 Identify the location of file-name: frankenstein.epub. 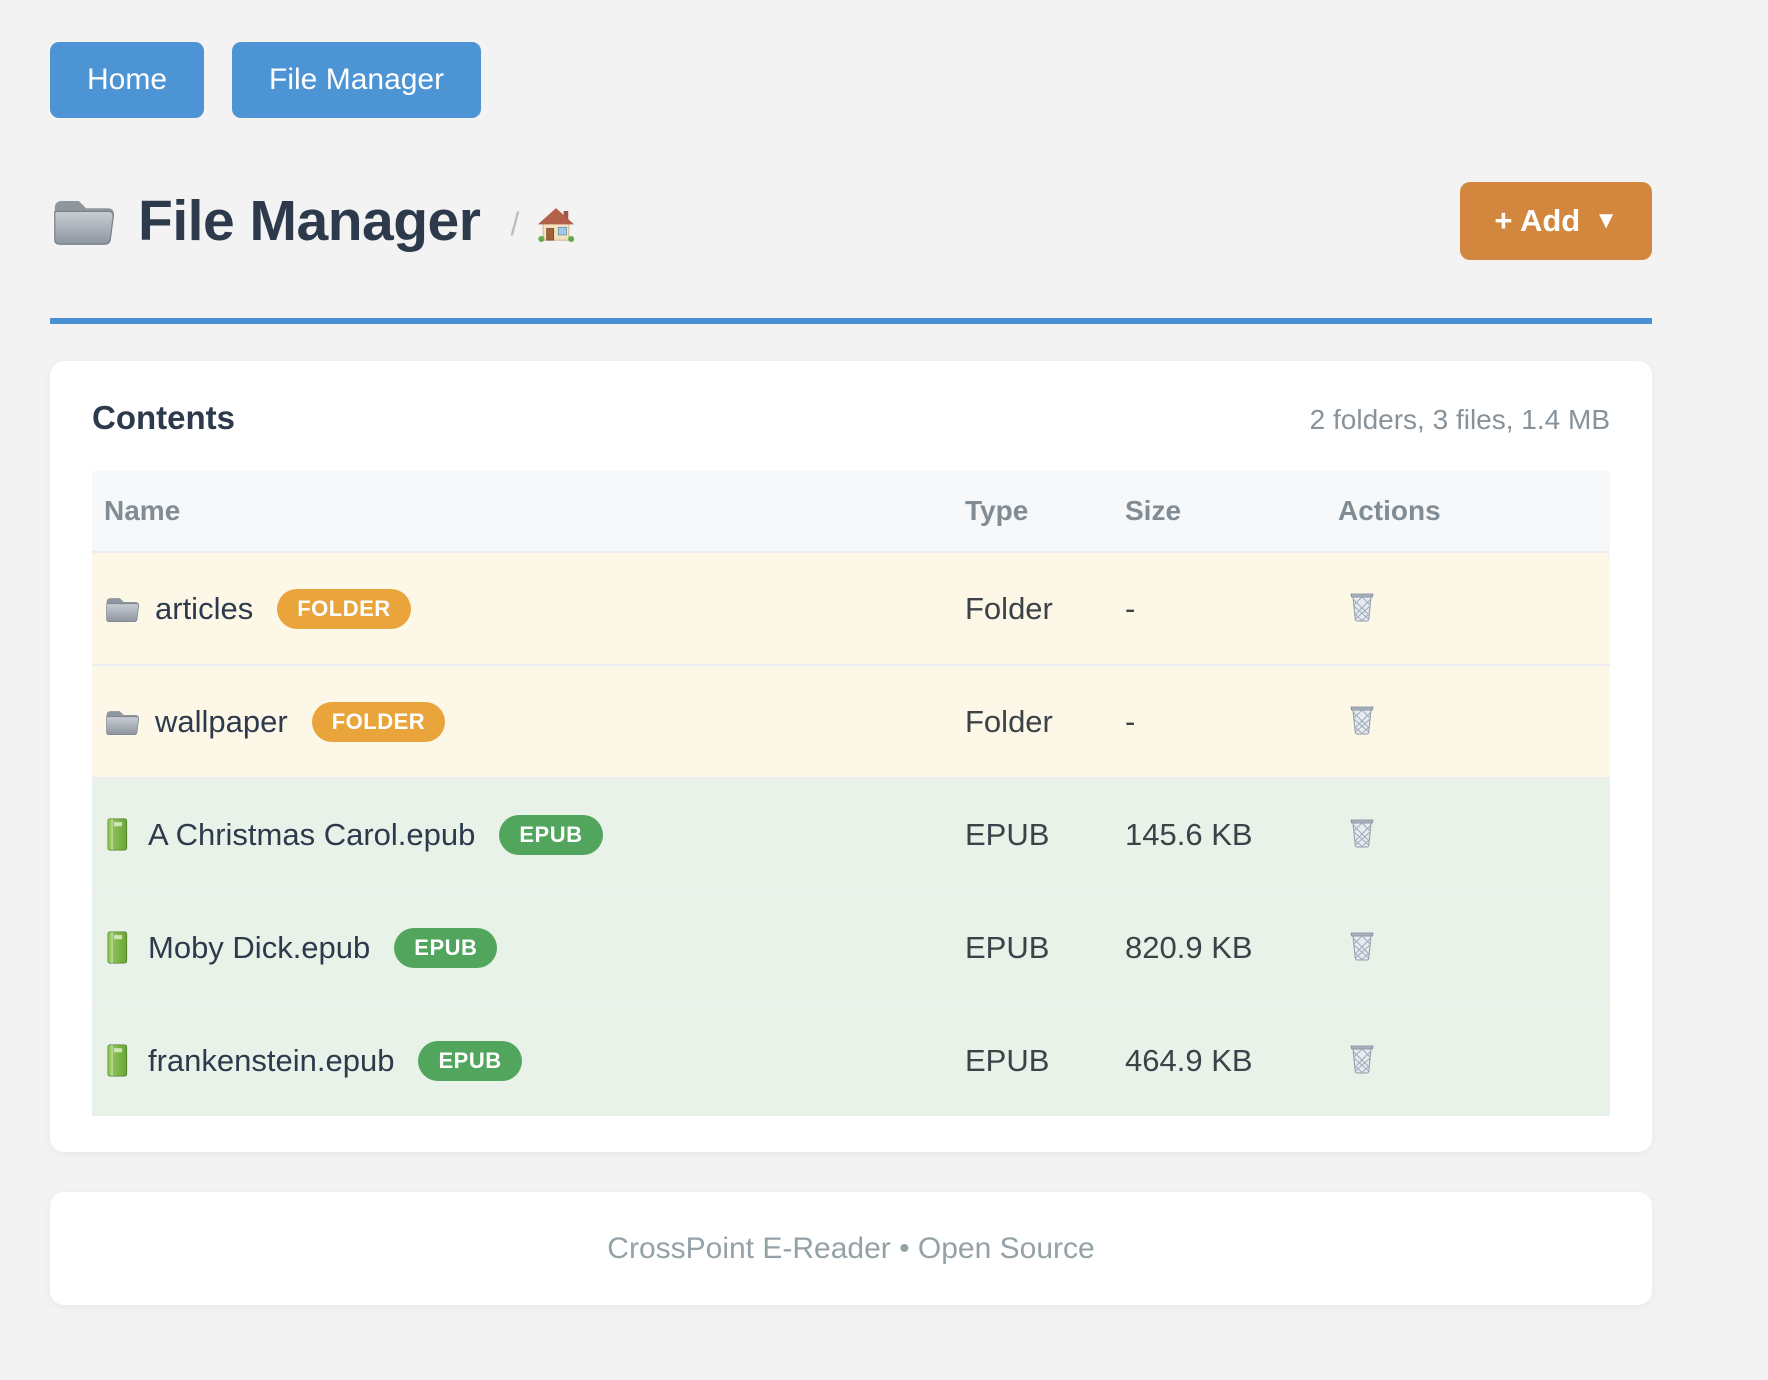
(271, 1060).